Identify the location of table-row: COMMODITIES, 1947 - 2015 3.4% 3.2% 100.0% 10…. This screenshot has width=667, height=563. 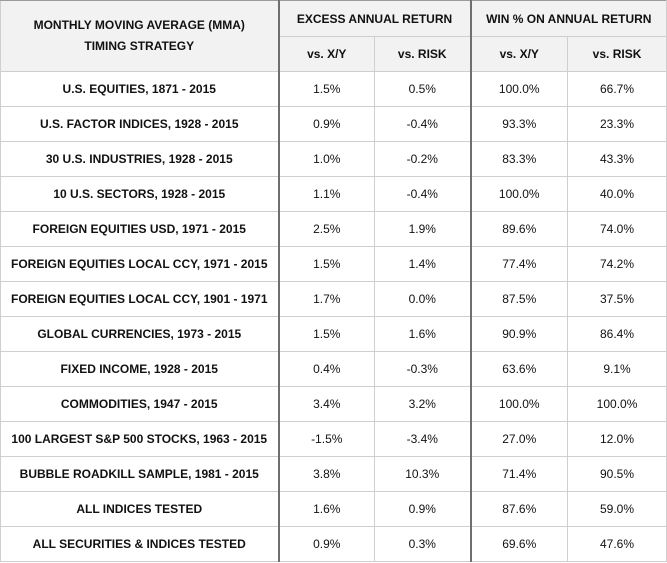
(333, 404).